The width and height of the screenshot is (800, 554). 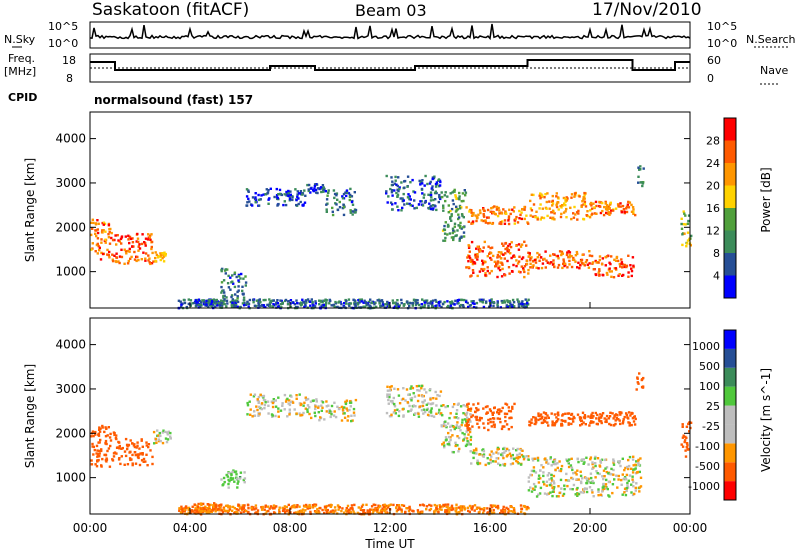 I want to click on power-colorbar-swatch, so click(x=730, y=286).